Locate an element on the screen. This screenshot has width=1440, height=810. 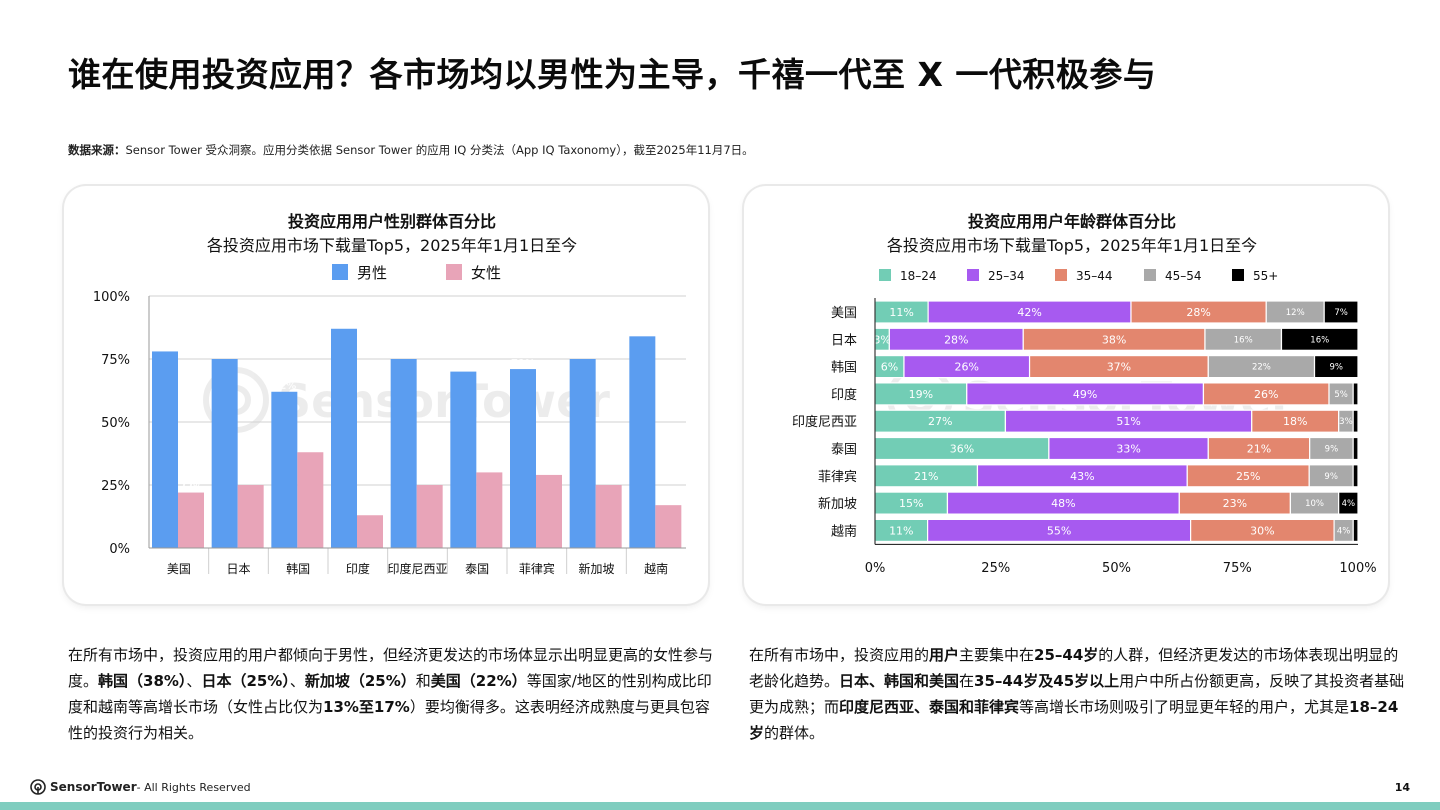
page-title: 谁在使用投资应用？各市场均以男性为主导，千禧一代至 X 一代积极参与 is located at coordinates (612, 74).